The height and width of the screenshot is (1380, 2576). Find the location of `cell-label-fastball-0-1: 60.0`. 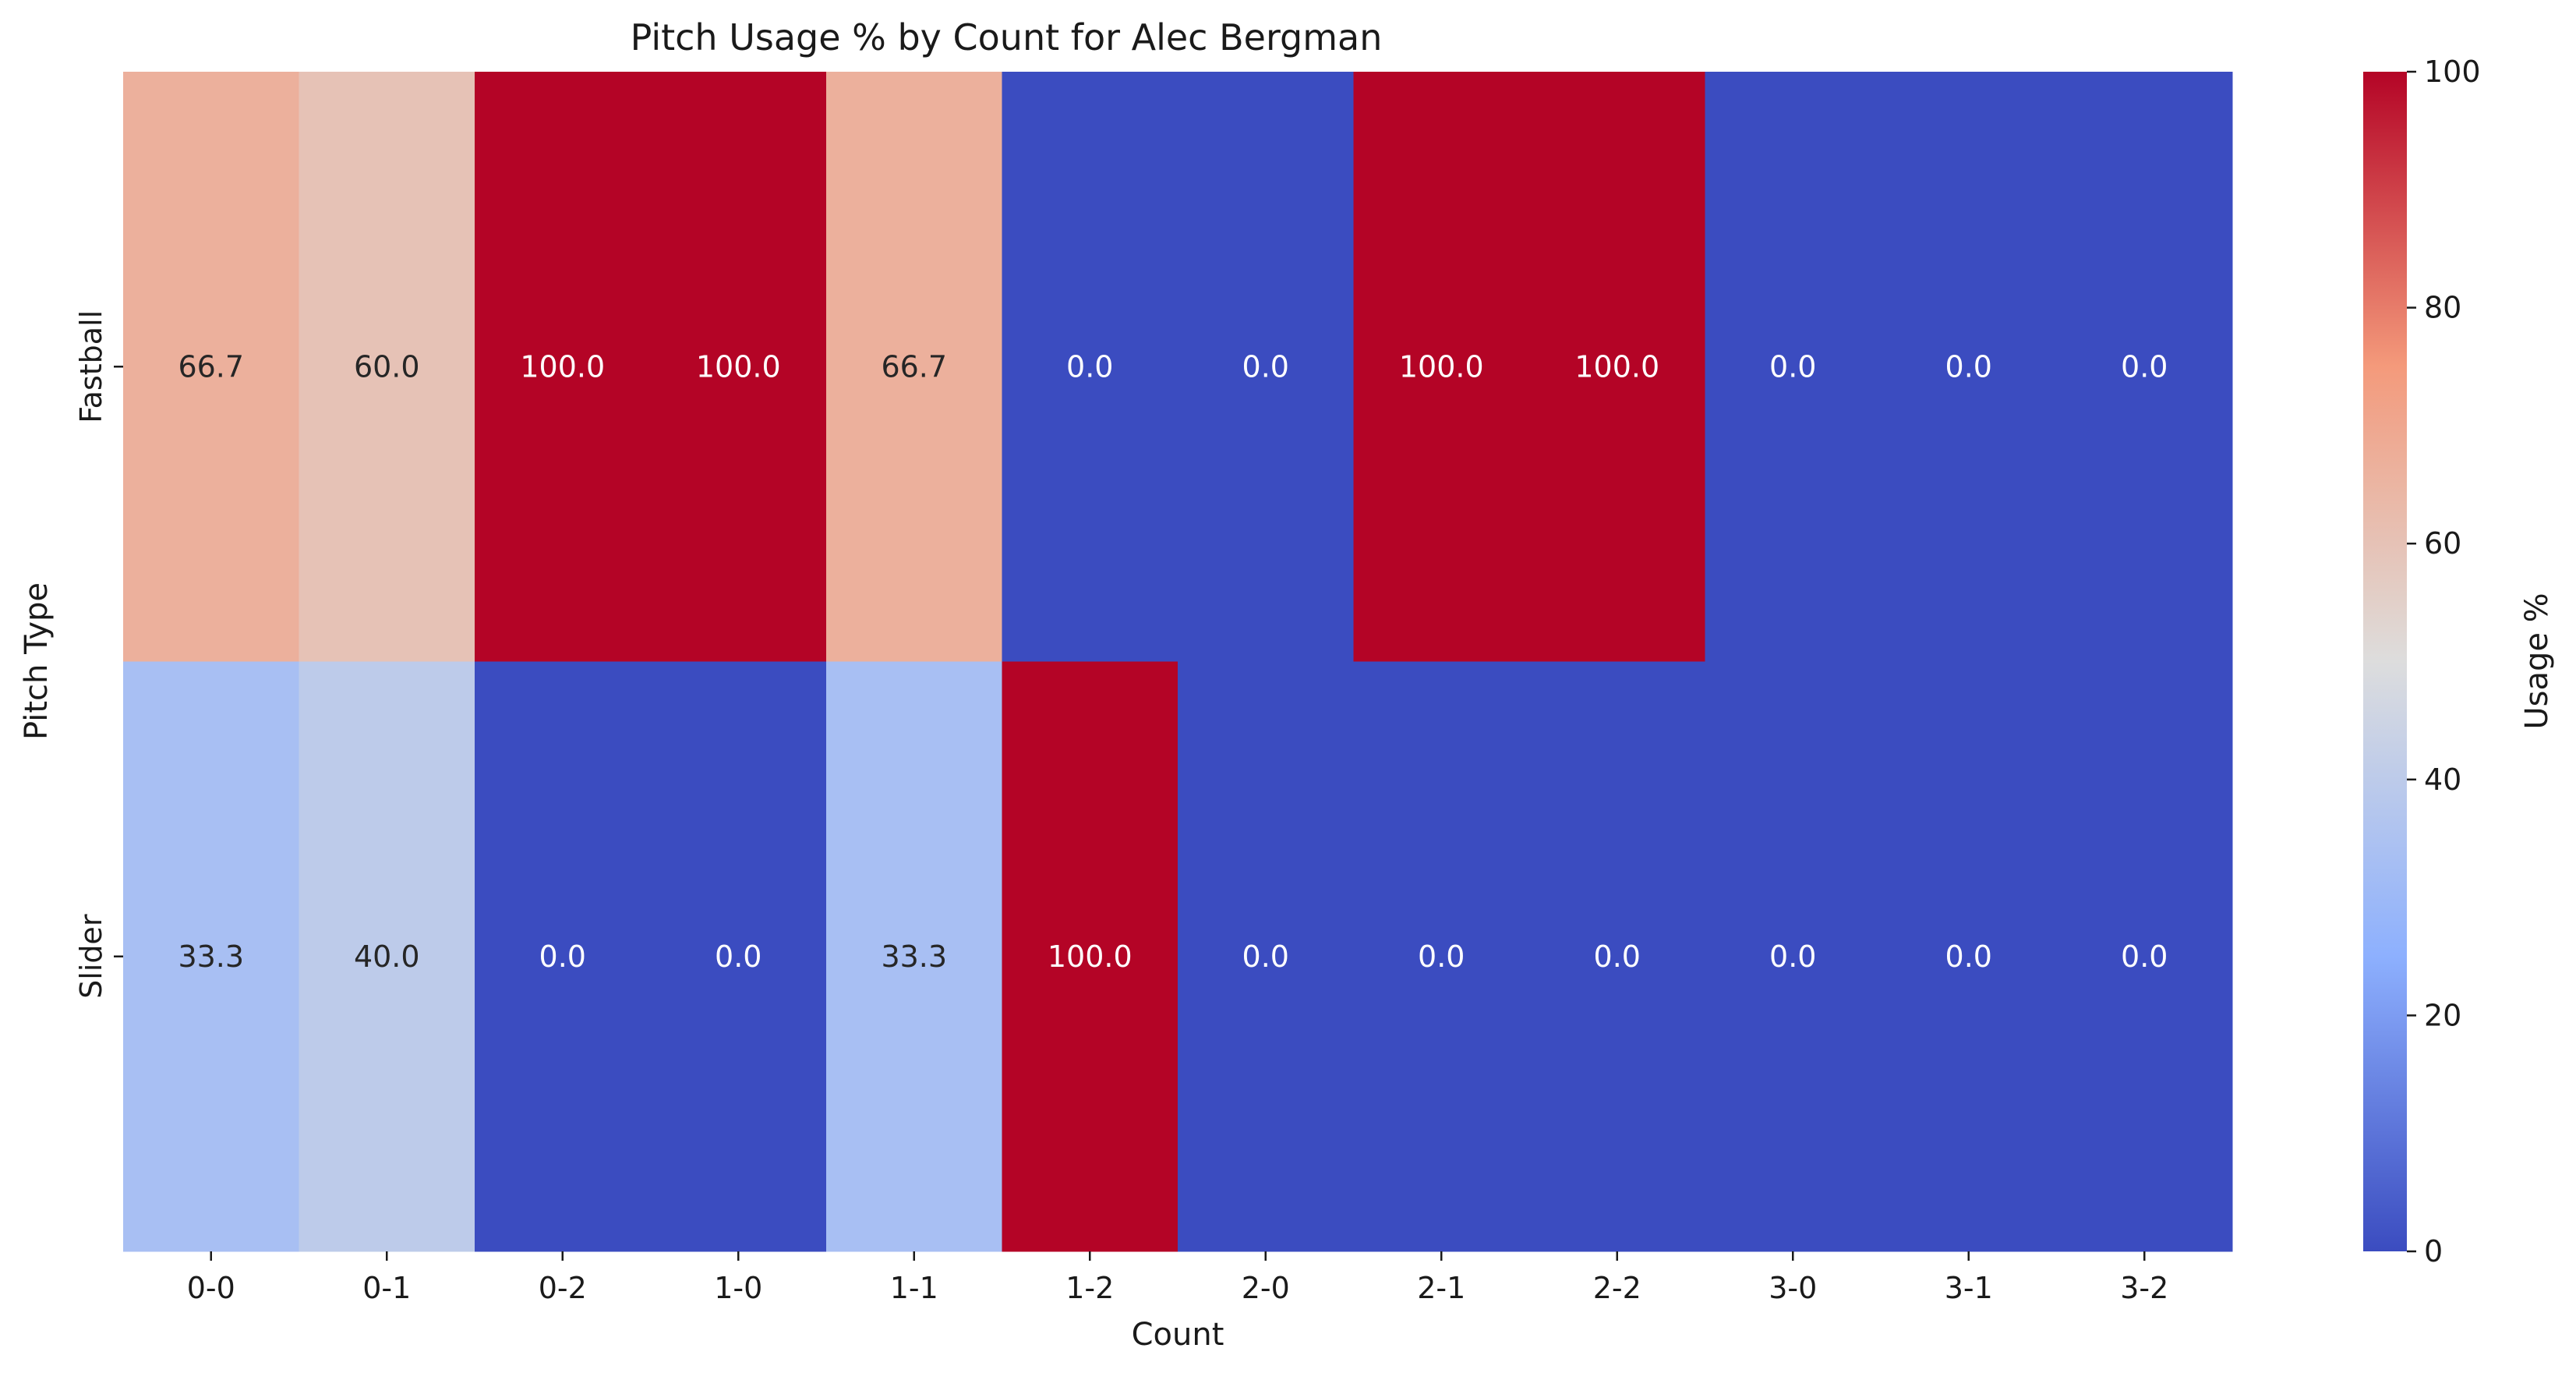

cell-label-fastball-0-1: 60.0 is located at coordinates (387, 366).